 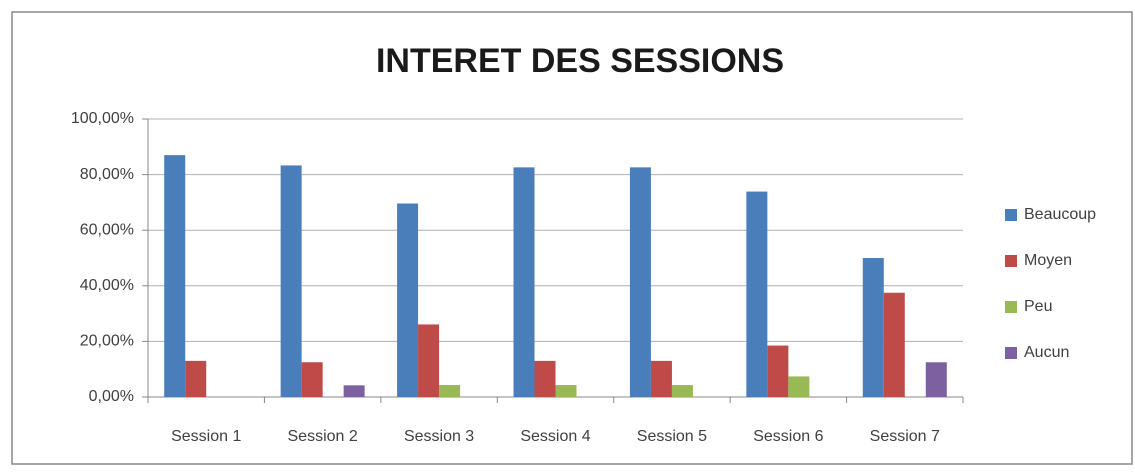 I want to click on x-tick-label: Session 7, so click(x=905, y=436).